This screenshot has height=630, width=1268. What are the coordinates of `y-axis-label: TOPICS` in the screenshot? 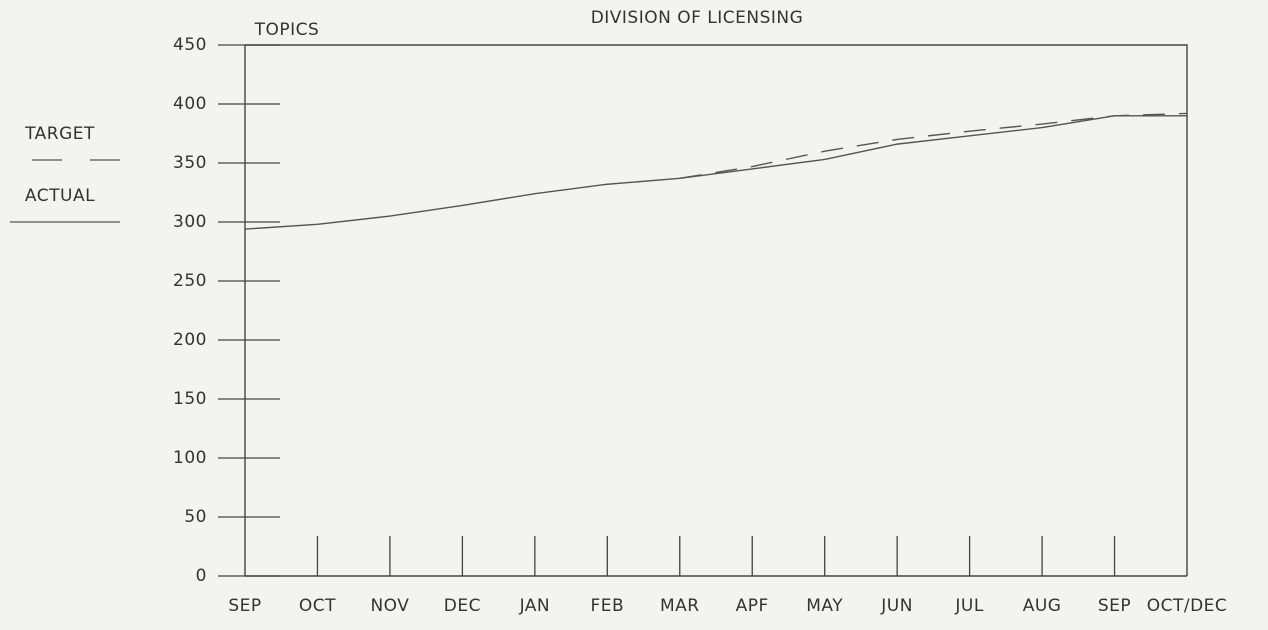 It's located at (287, 30).